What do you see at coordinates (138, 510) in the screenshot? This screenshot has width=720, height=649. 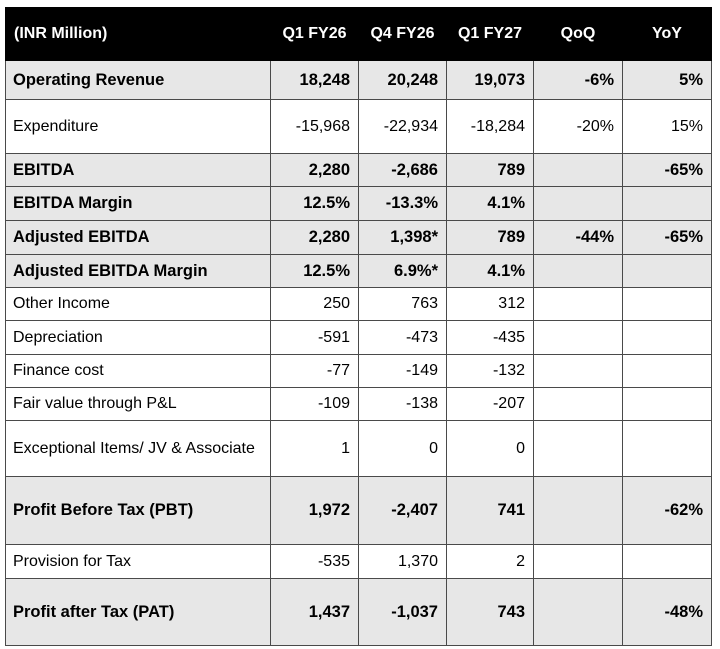 I see `row-label: Profit Before Tax (PBT)` at bounding box center [138, 510].